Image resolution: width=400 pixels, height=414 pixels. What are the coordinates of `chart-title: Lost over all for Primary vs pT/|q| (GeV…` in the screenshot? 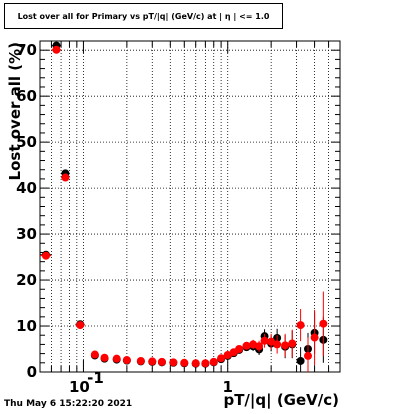 It's located at (143, 16).